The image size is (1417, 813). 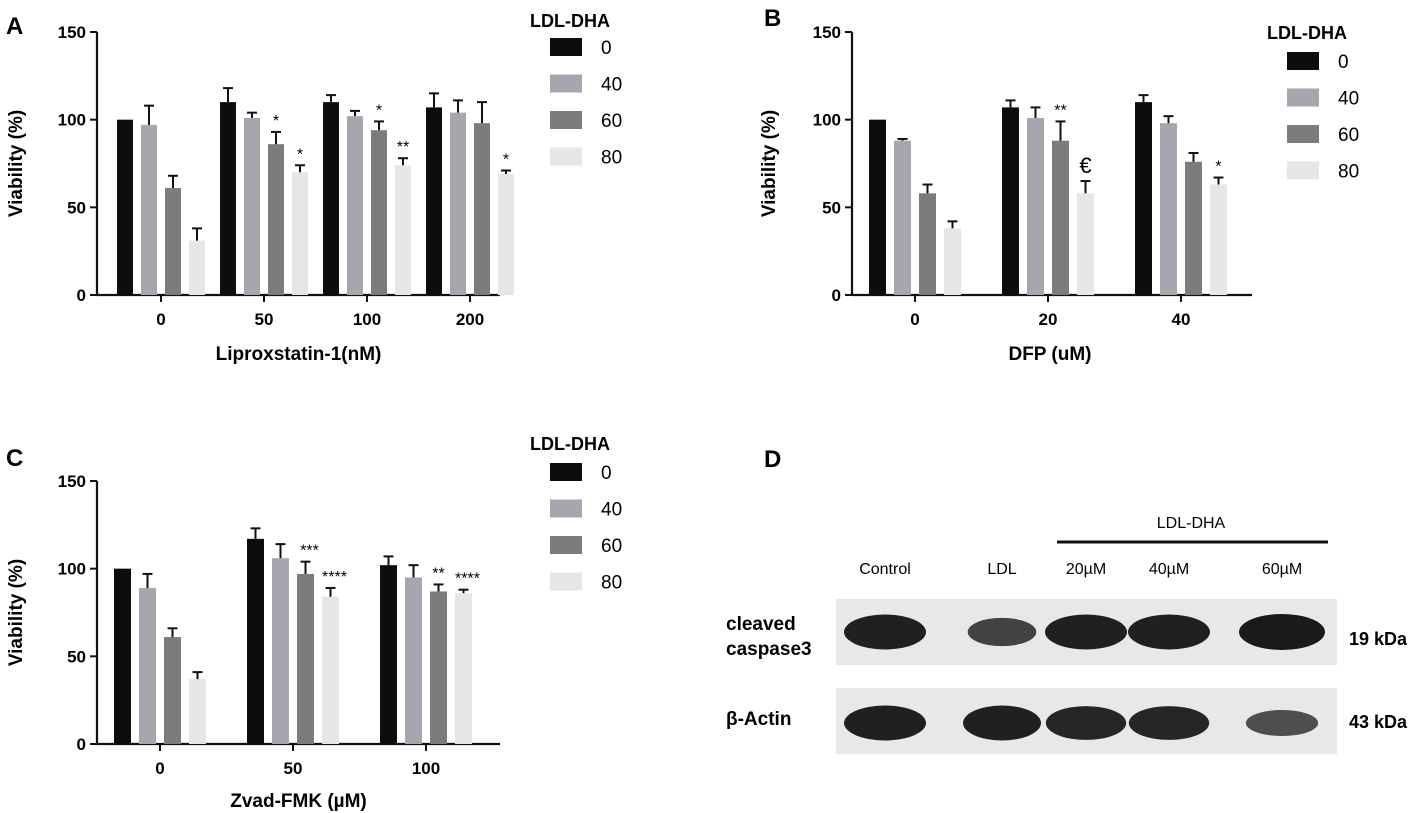 What do you see at coordinates (1086, 569) in the screenshot?
I see `lane-label: 20µM` at bounding box center [1086, 569].